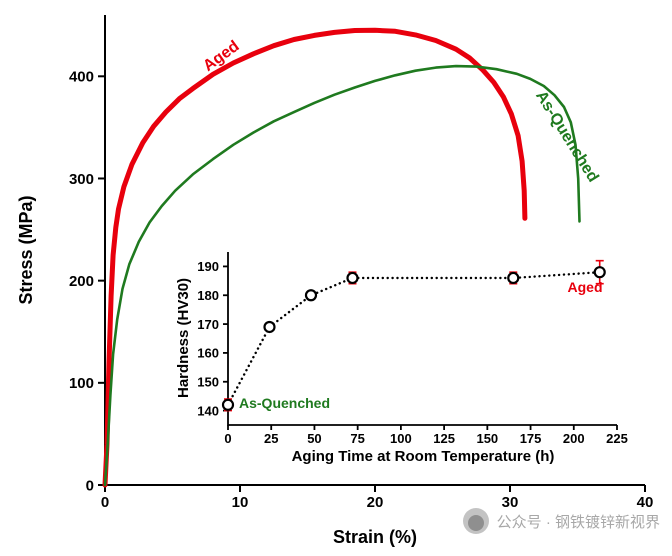 The width and height of the screenshot is (672, 556). I want to click on main-x-tick-label: 20, so click(375, 502).